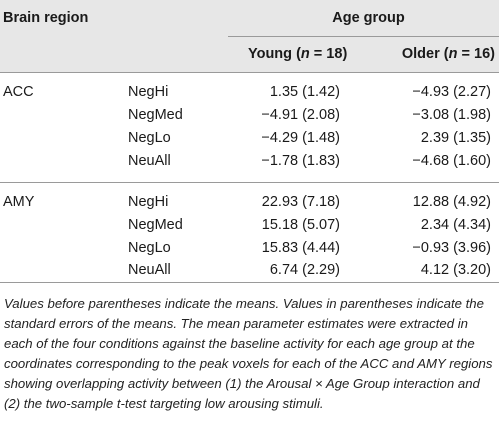  Describe the element at coordinates (455, 137) in the screenshot. I see `older-cell: 2.39 (1.35)` at that location.